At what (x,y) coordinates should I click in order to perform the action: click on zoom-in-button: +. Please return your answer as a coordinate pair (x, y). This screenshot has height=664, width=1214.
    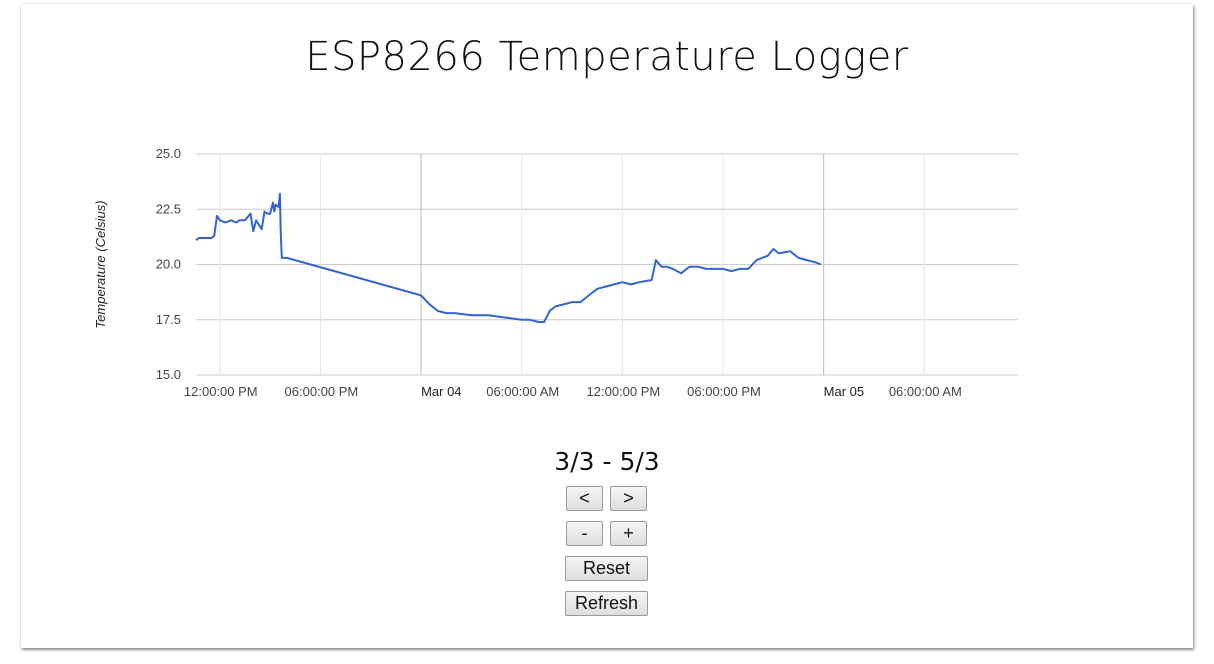
    Looking at the image, I should click on (628, 533).